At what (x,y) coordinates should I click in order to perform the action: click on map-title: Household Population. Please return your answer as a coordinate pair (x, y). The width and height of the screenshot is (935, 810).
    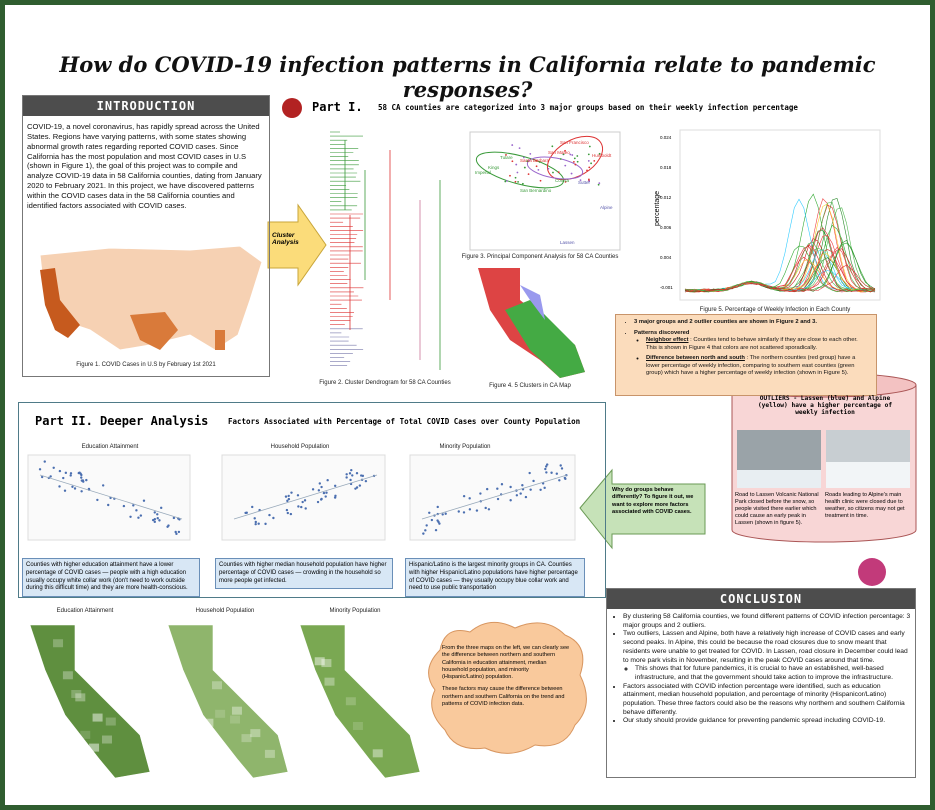
    Looking at the image, I should click on (225, 611).